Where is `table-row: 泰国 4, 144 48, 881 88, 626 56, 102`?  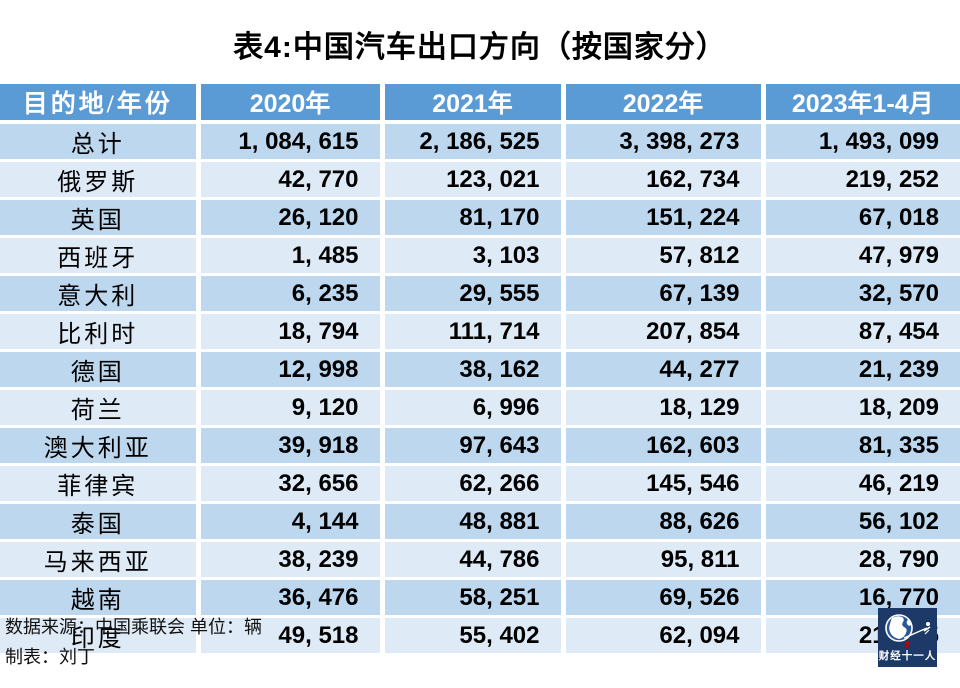 table-row: 泰国 4, 144 48, 881 88, 626 56, 102 is located at coordinates (480, 522).